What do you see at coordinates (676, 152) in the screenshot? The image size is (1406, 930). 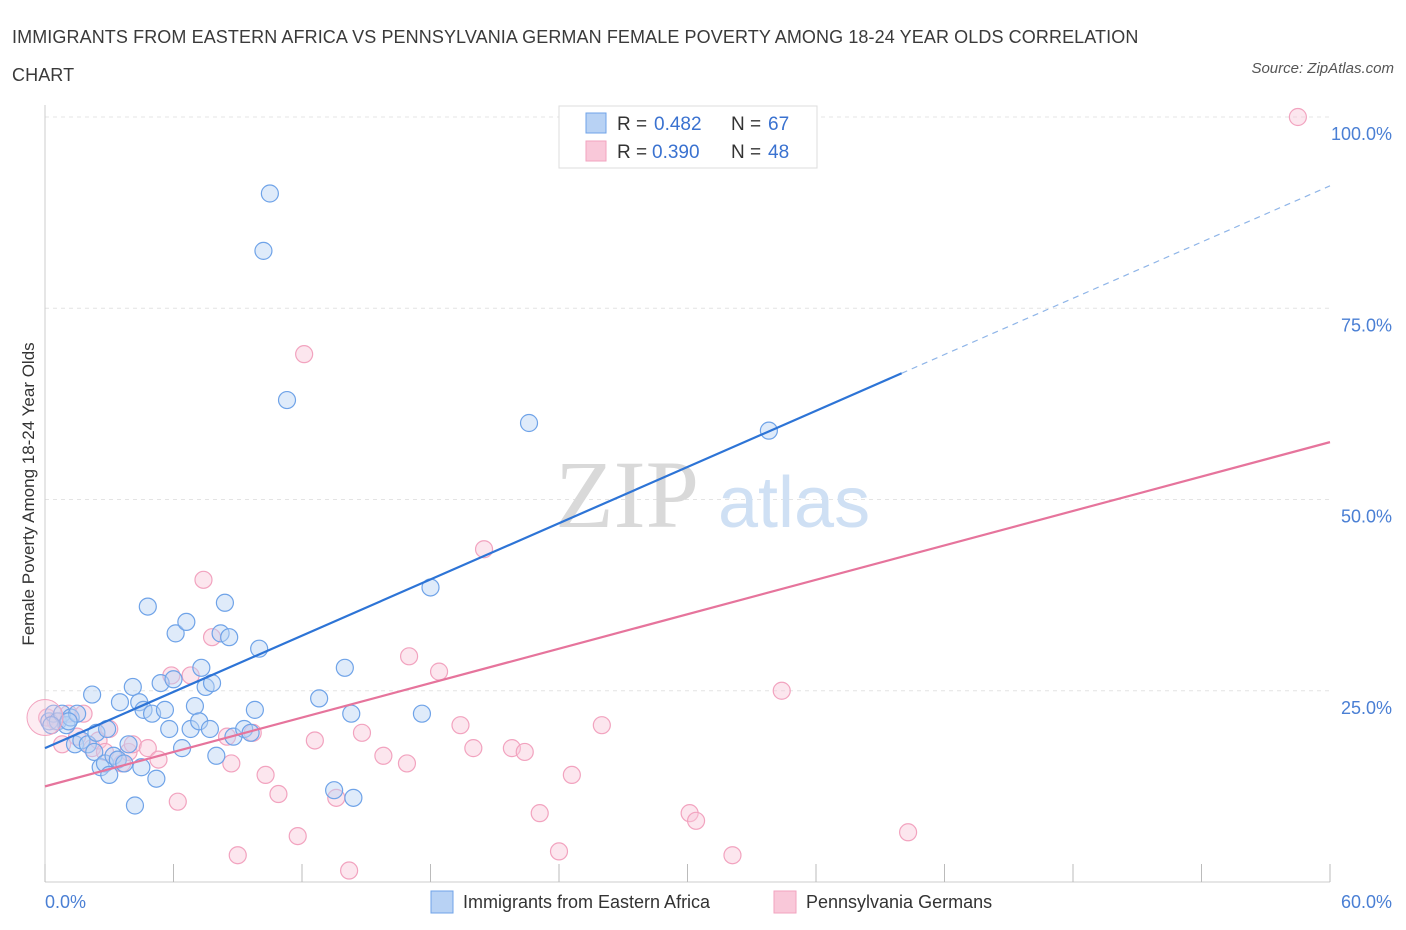 I see `stats-r-value-2: 0.390` at bounding box center [676, 152].